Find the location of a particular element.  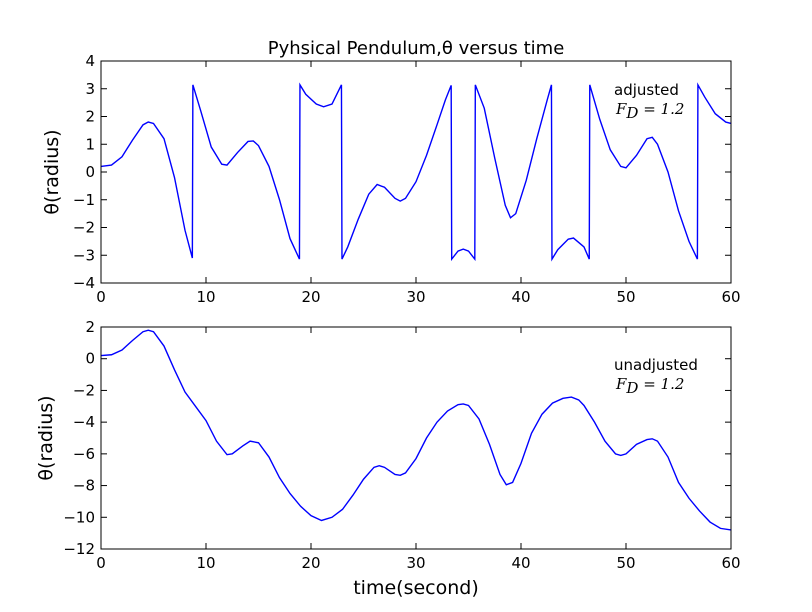

top-xtick-label: 20 is located at coordinates (310, 297).